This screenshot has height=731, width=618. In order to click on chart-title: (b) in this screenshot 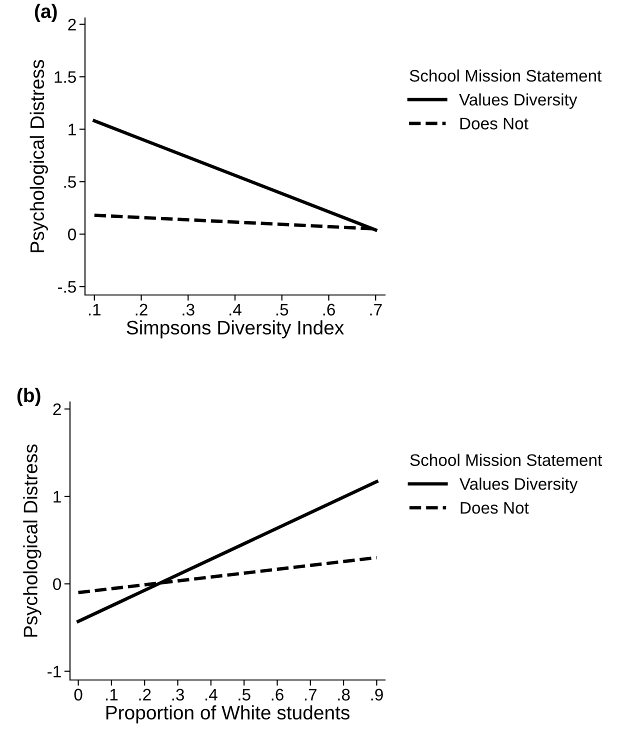, I will do `click(28, 397)`.